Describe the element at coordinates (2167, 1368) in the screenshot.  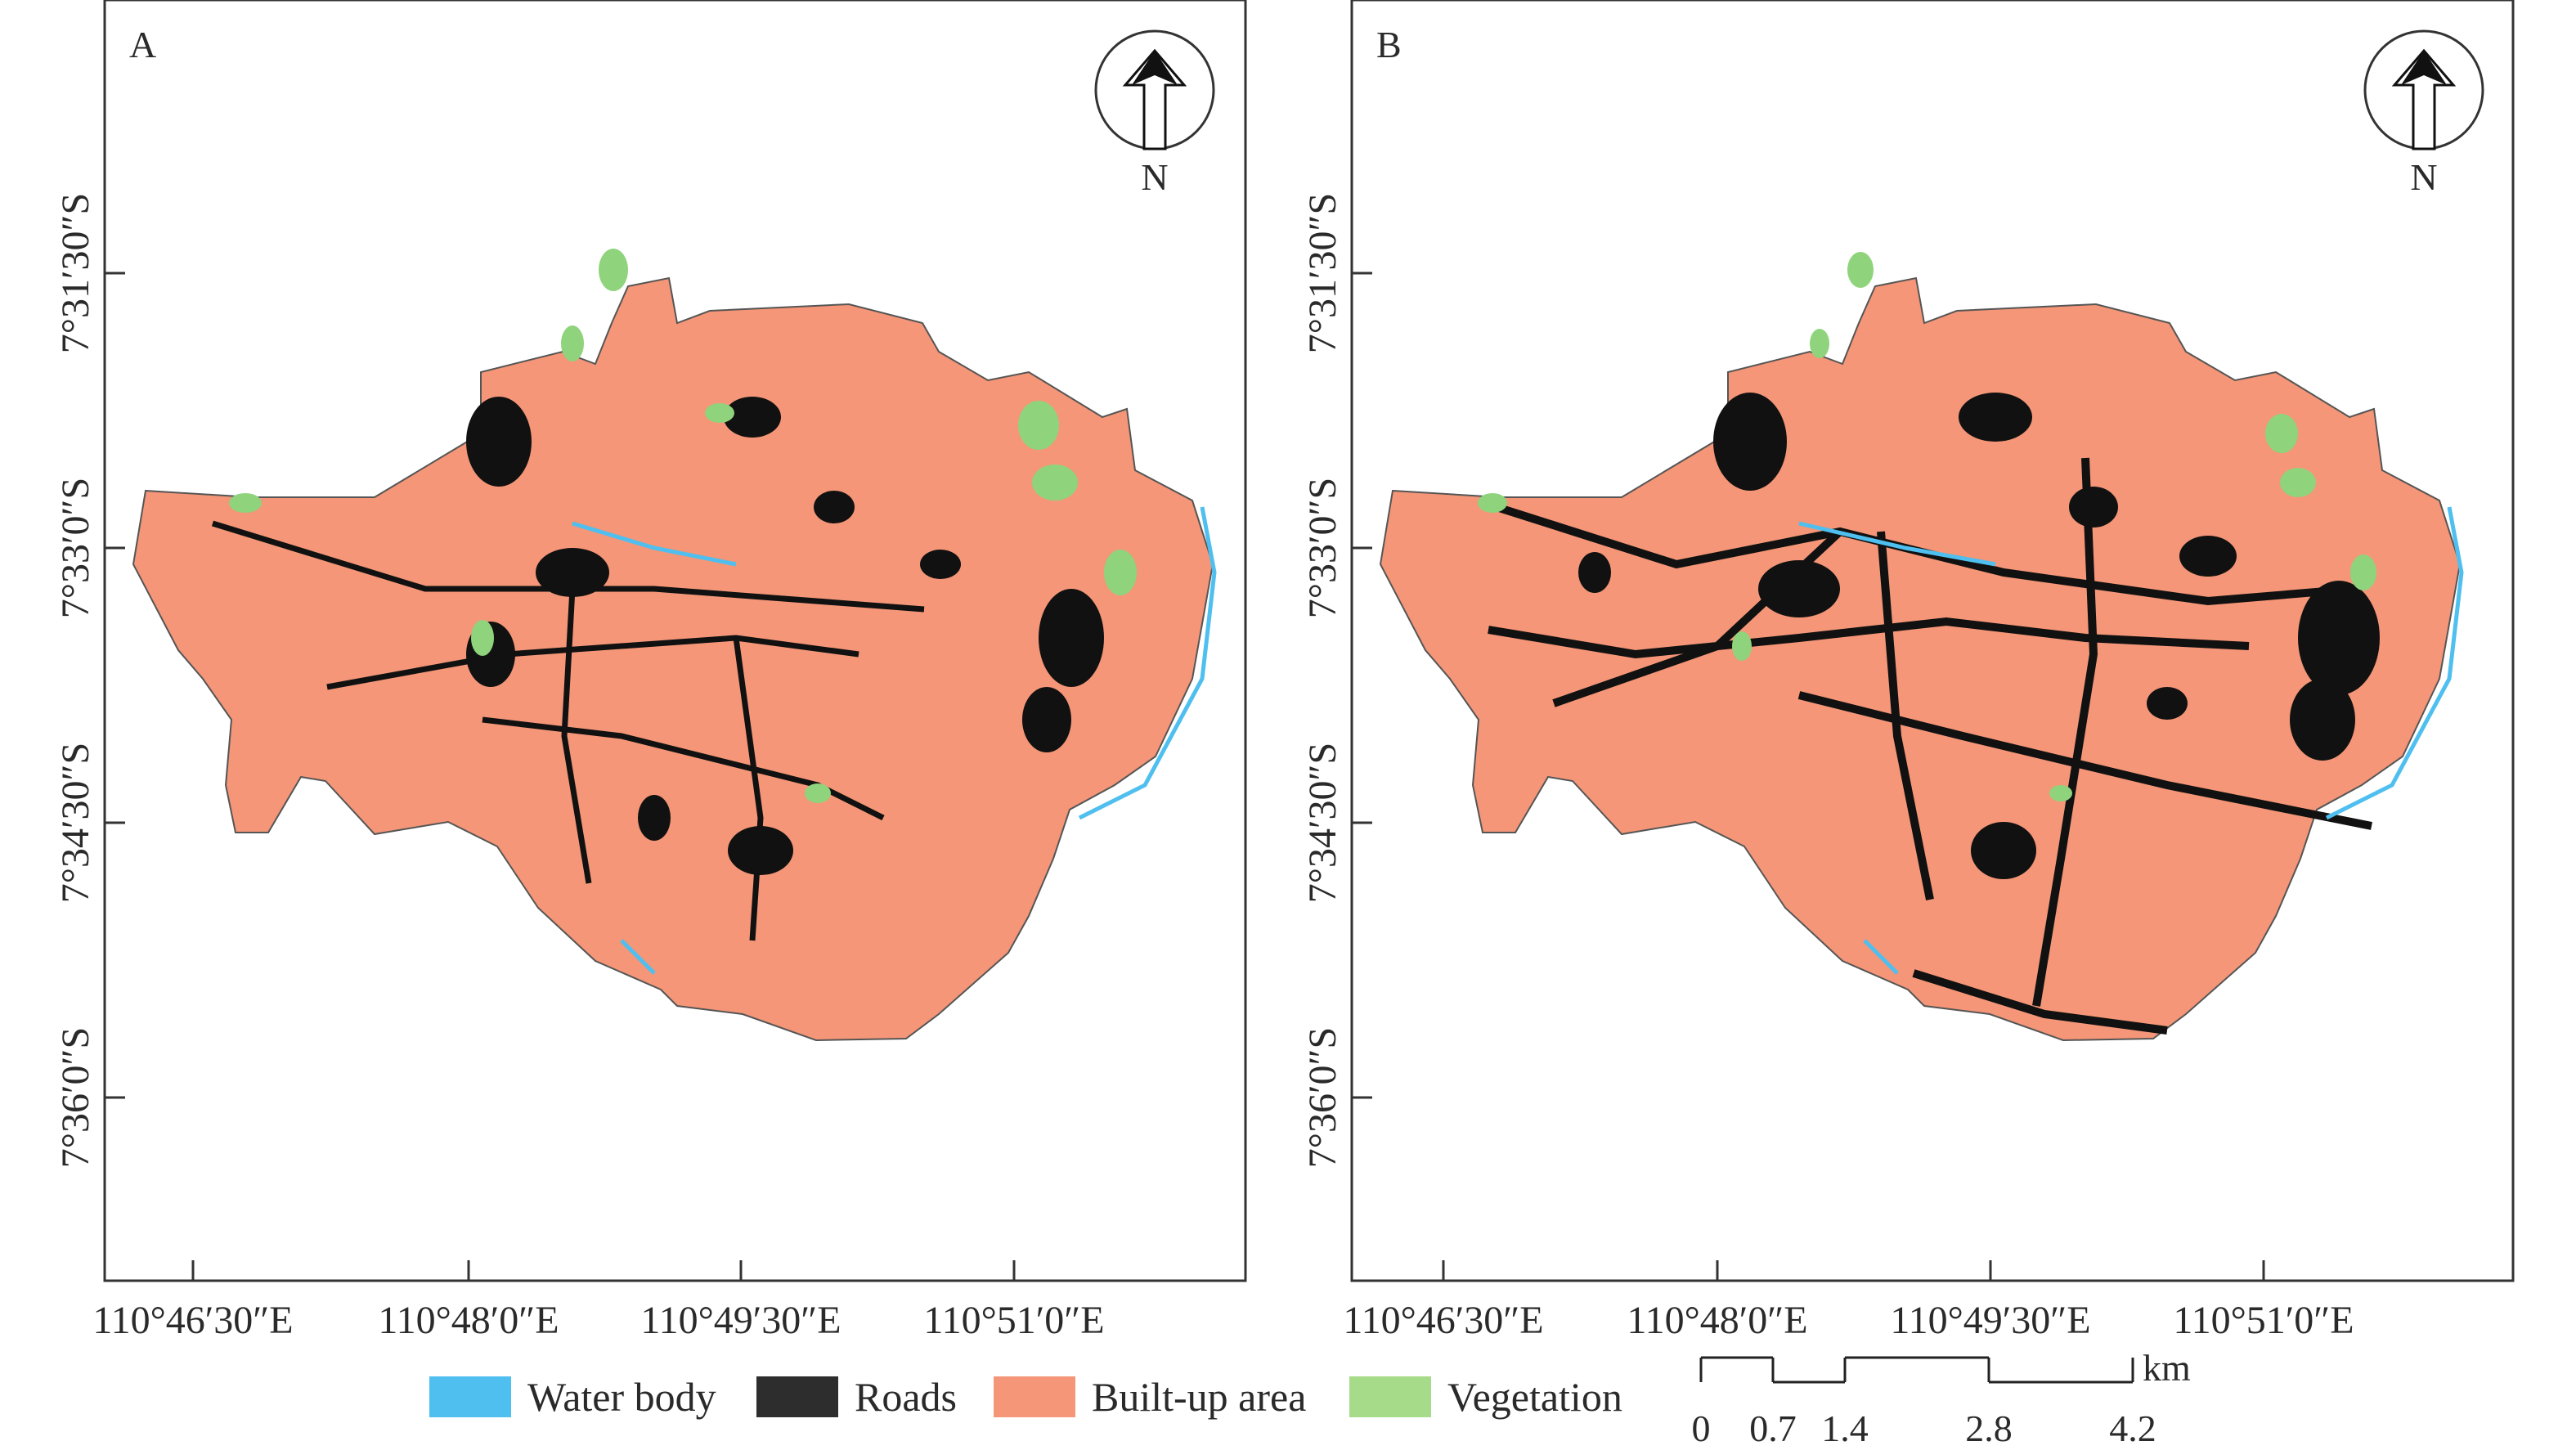
I see `scale-unit: km` at that location.